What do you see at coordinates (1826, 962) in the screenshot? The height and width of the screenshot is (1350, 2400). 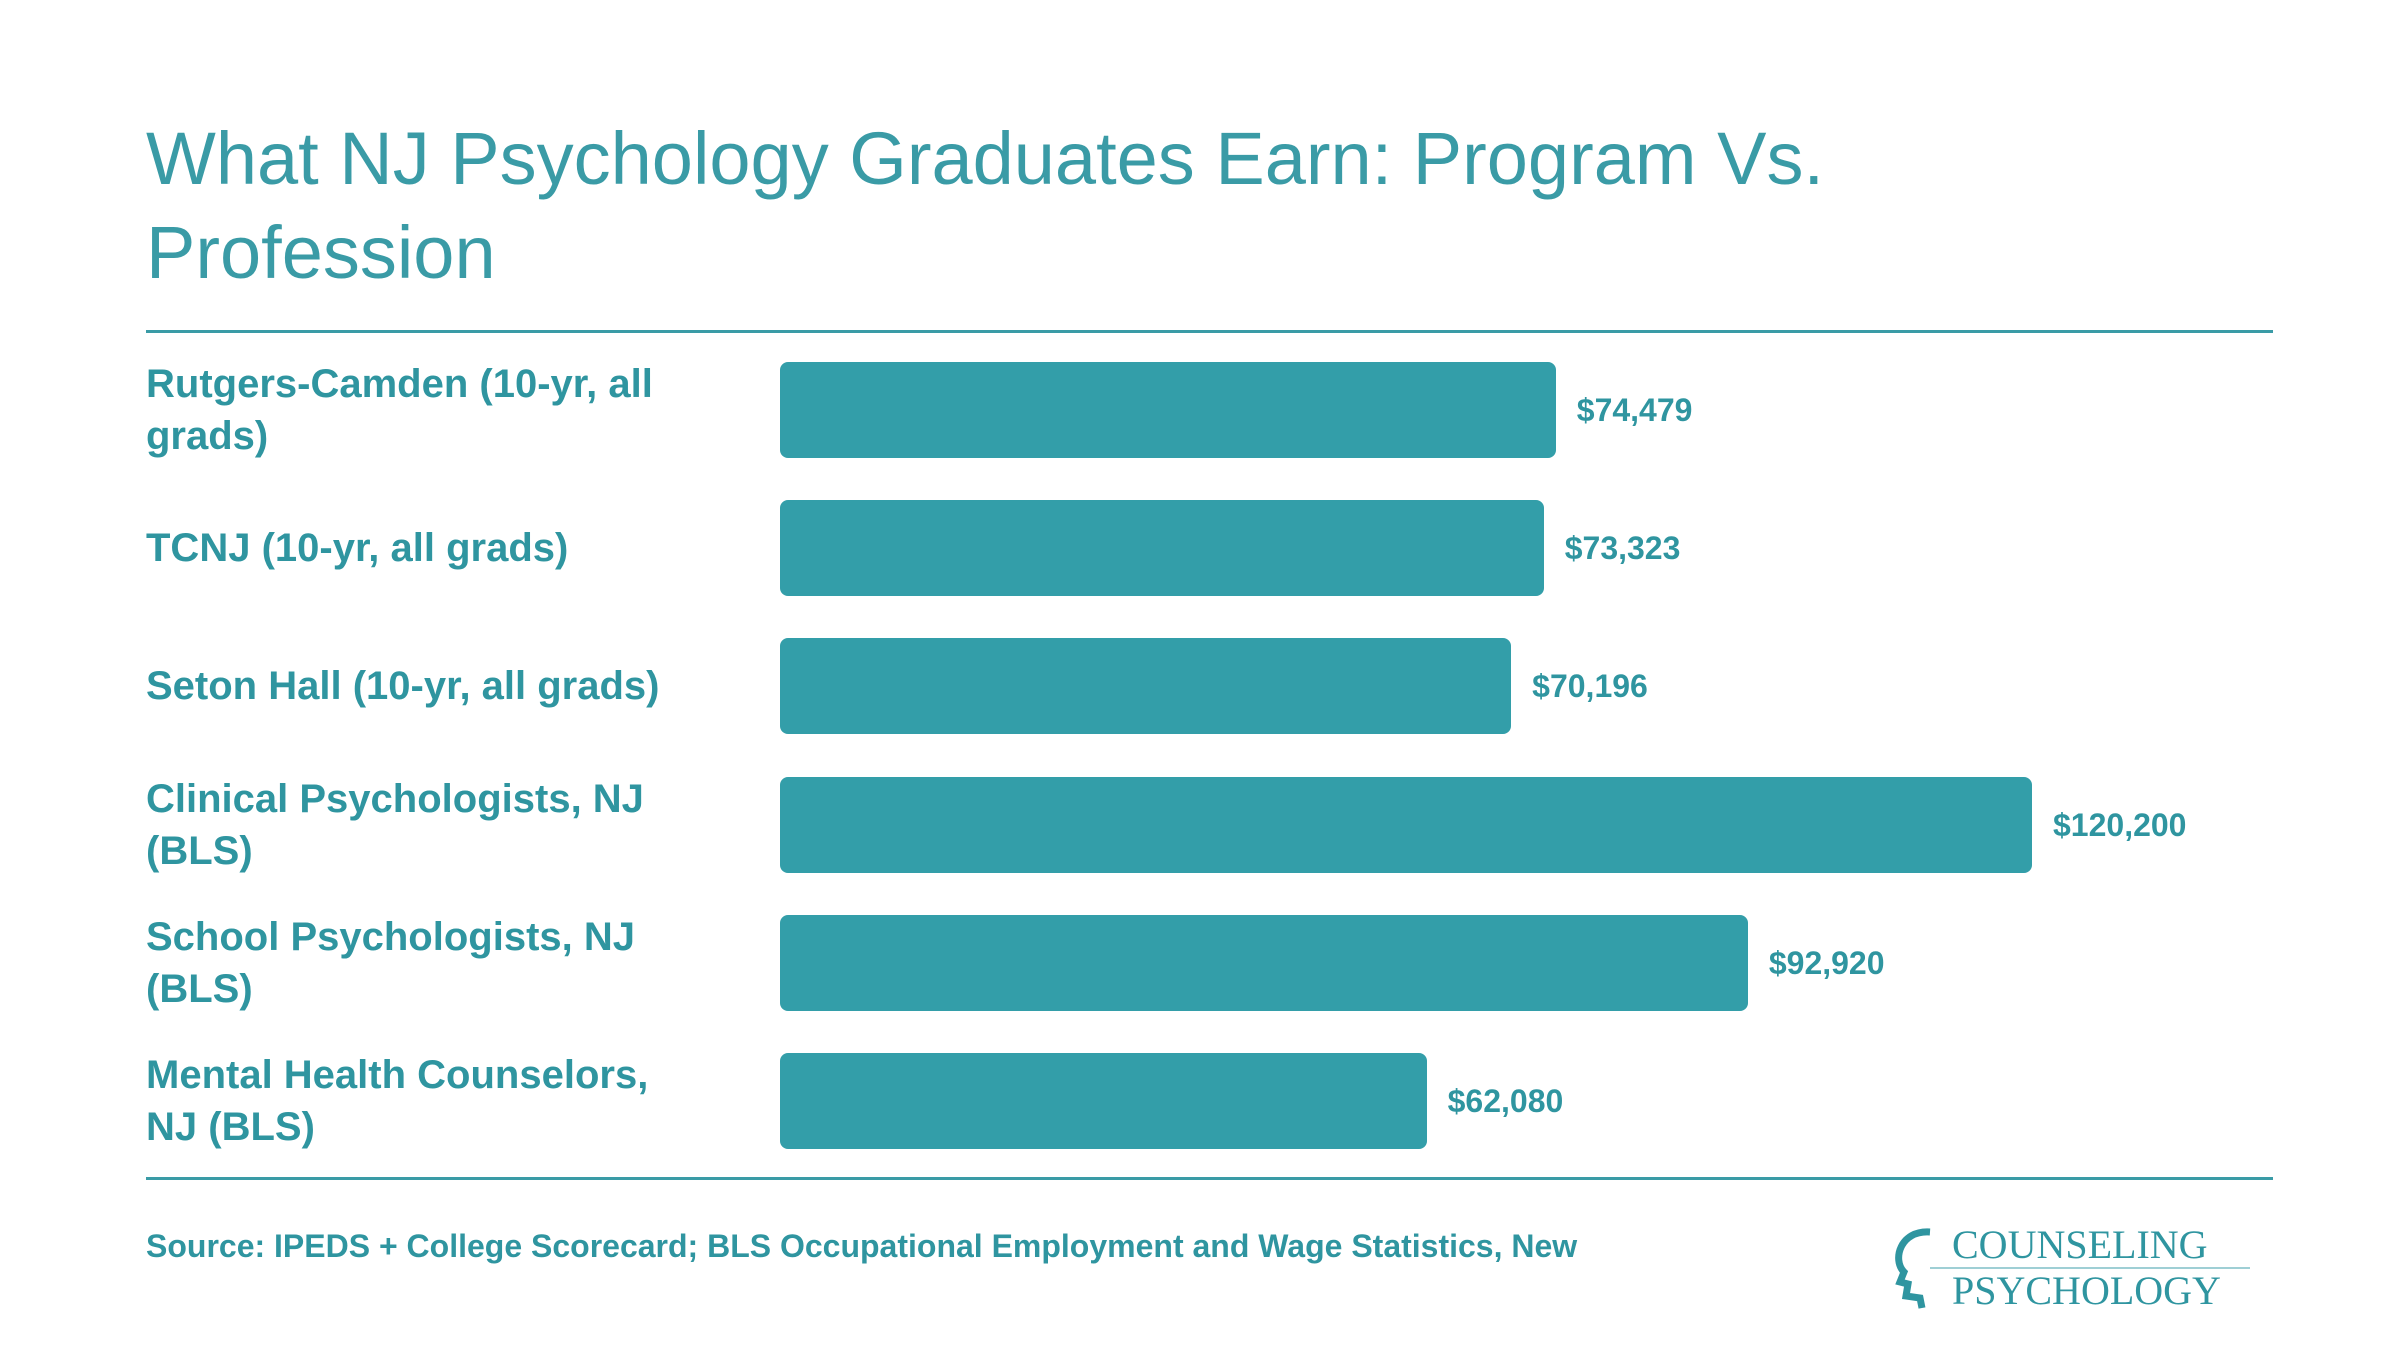 I see `value-label: $92,920` at bounding box center [1826, 962].